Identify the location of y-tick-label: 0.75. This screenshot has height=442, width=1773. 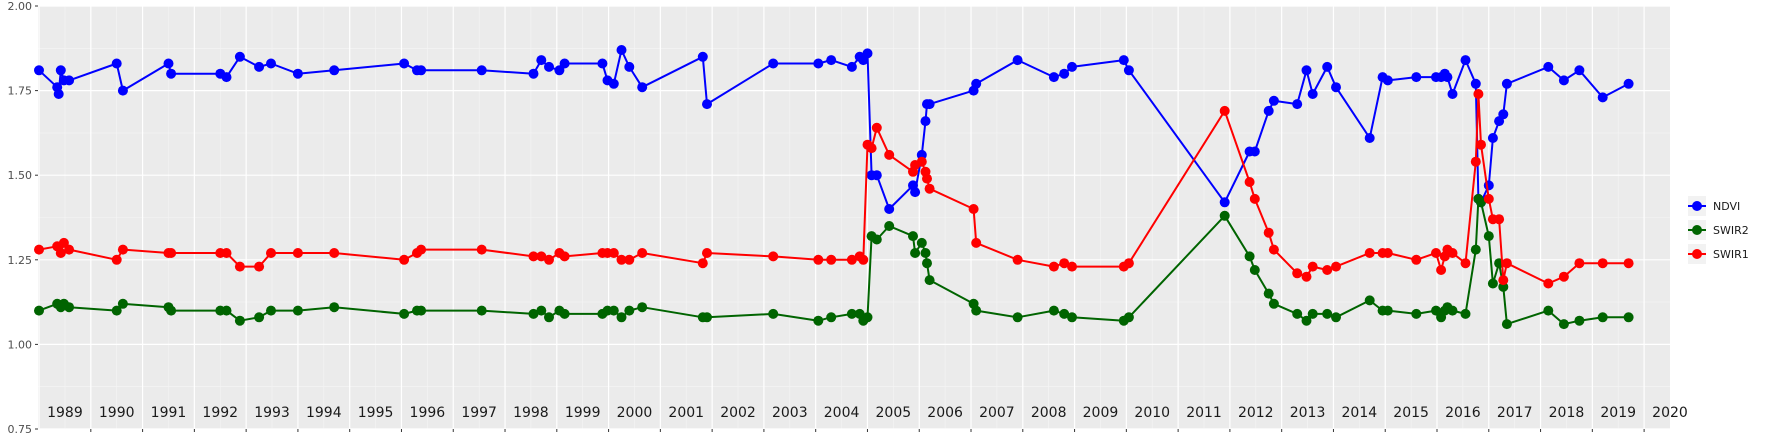
(20, 429).